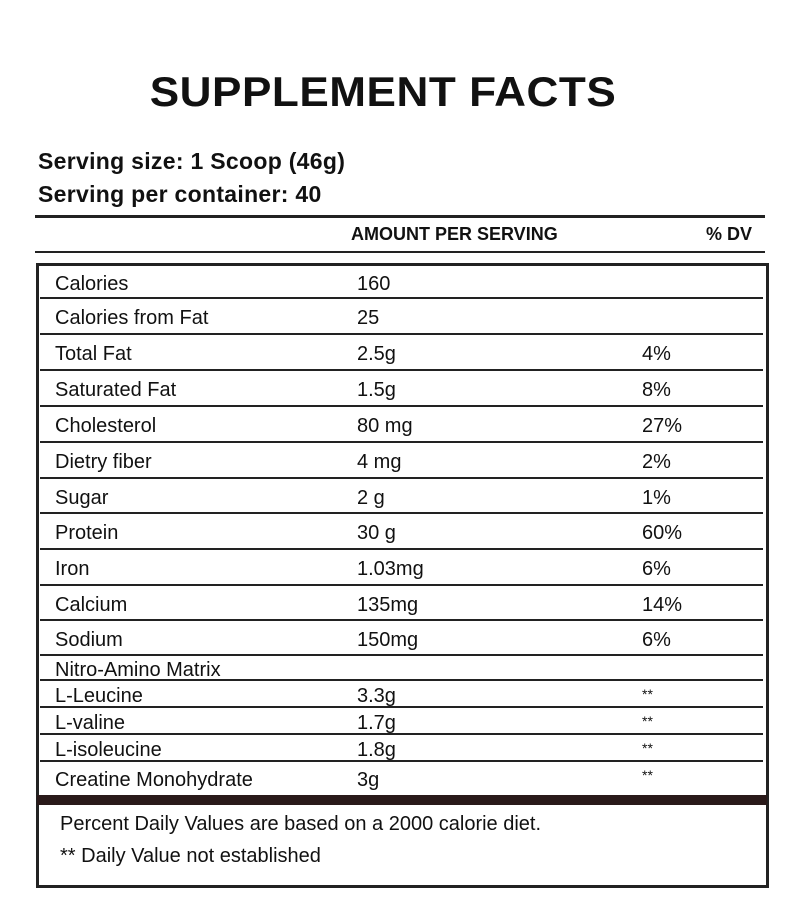 This screenshot has width=800, height=909. What do you see at coordinates (656, 354) in the screenshot?
I see `row-dv: 4%` at bounding box center [656, 354].